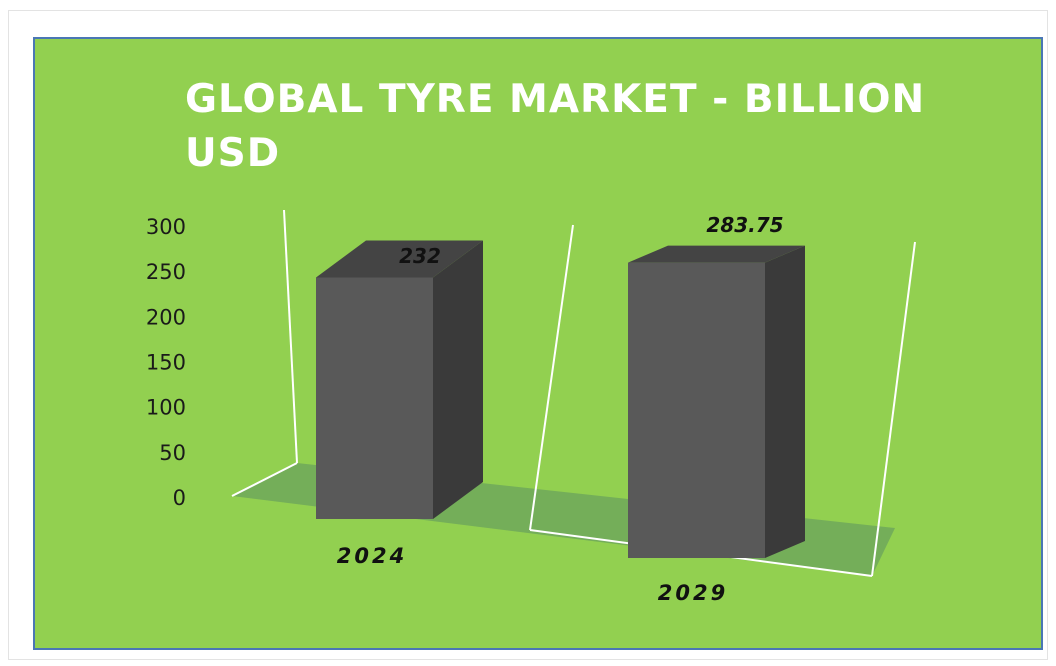 This screenshot has height=666, width=1056. I want to click on x-tick-label-2024: 2024, so click(372, 556).